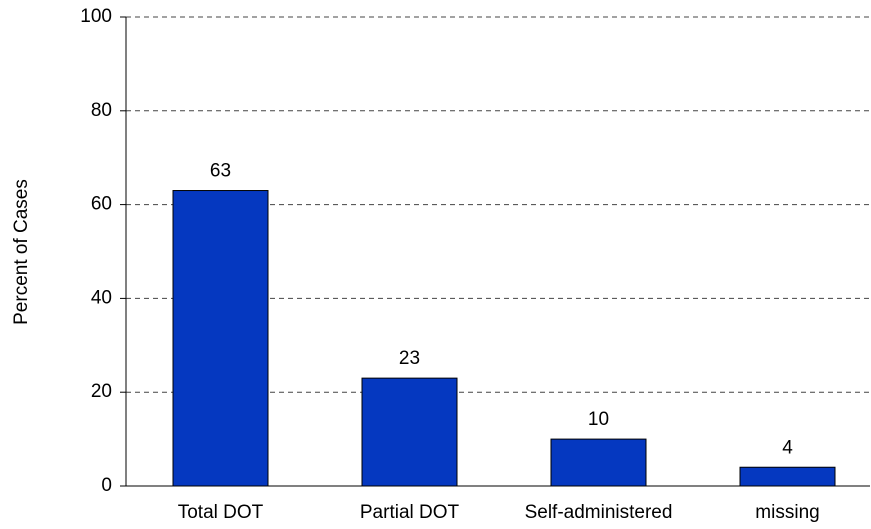  I want to click on value-label: 4, so click(787, 447).